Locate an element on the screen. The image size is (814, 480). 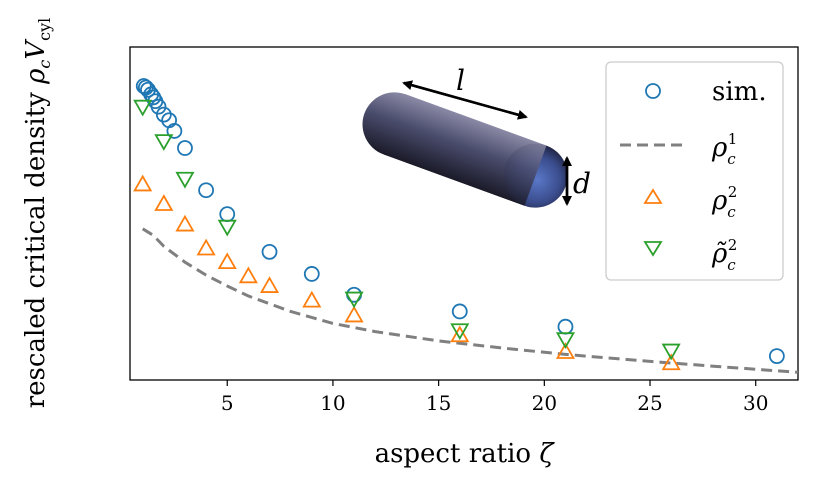
length-label: l is located at coordinates (460, 80).